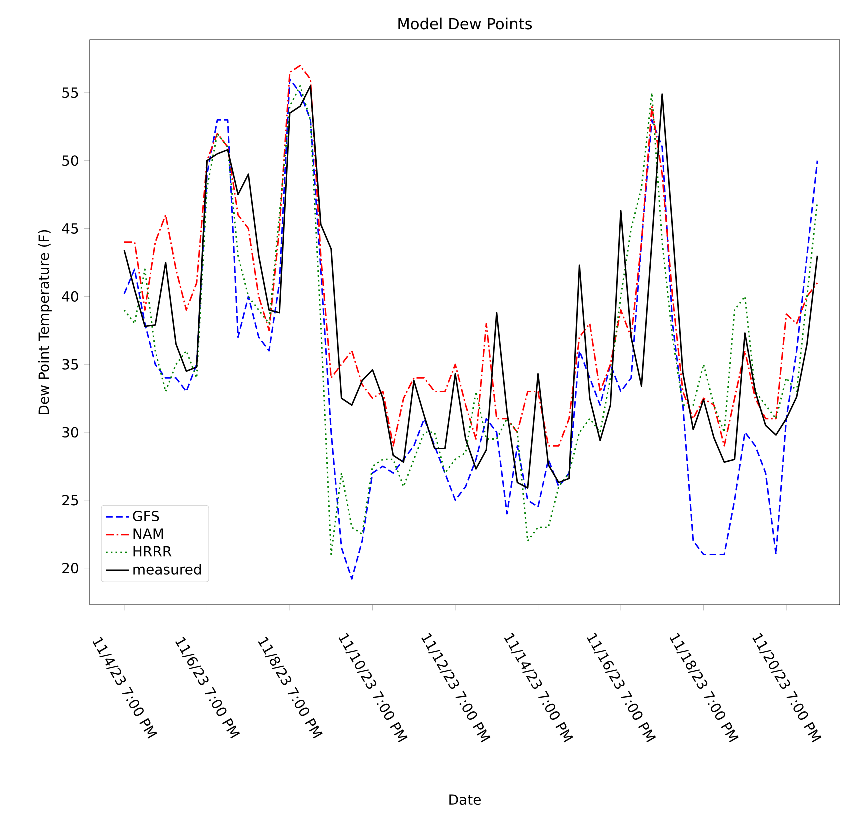 The image size is (843, 830). What do you see at coordinates (45, 322) in the screenshot?
I see `y-axis-title: Dew Point Temperature (F)` at bounding box center [45, 322].